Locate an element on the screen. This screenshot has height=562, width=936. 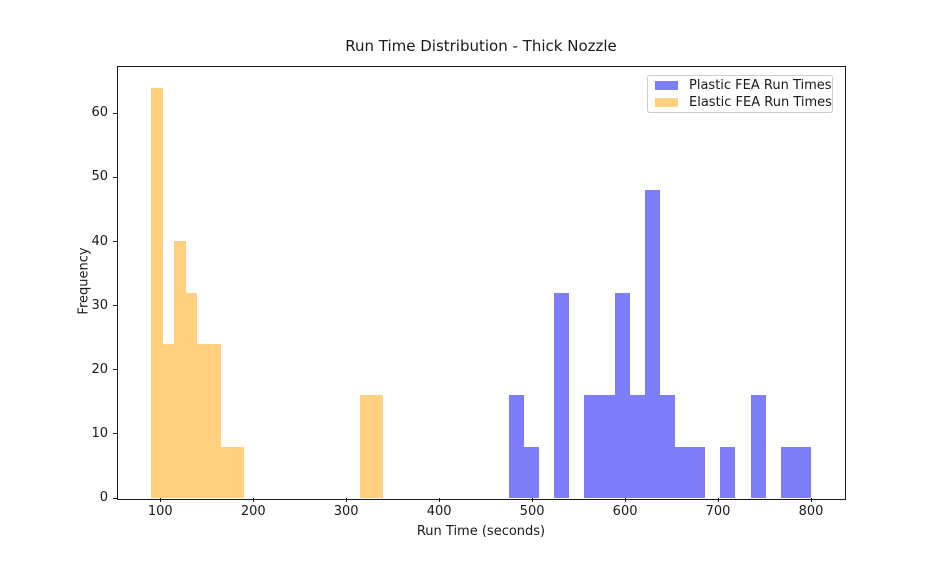
legend-item: Plastic FEA Run Times is located at coordinates (743, 85).